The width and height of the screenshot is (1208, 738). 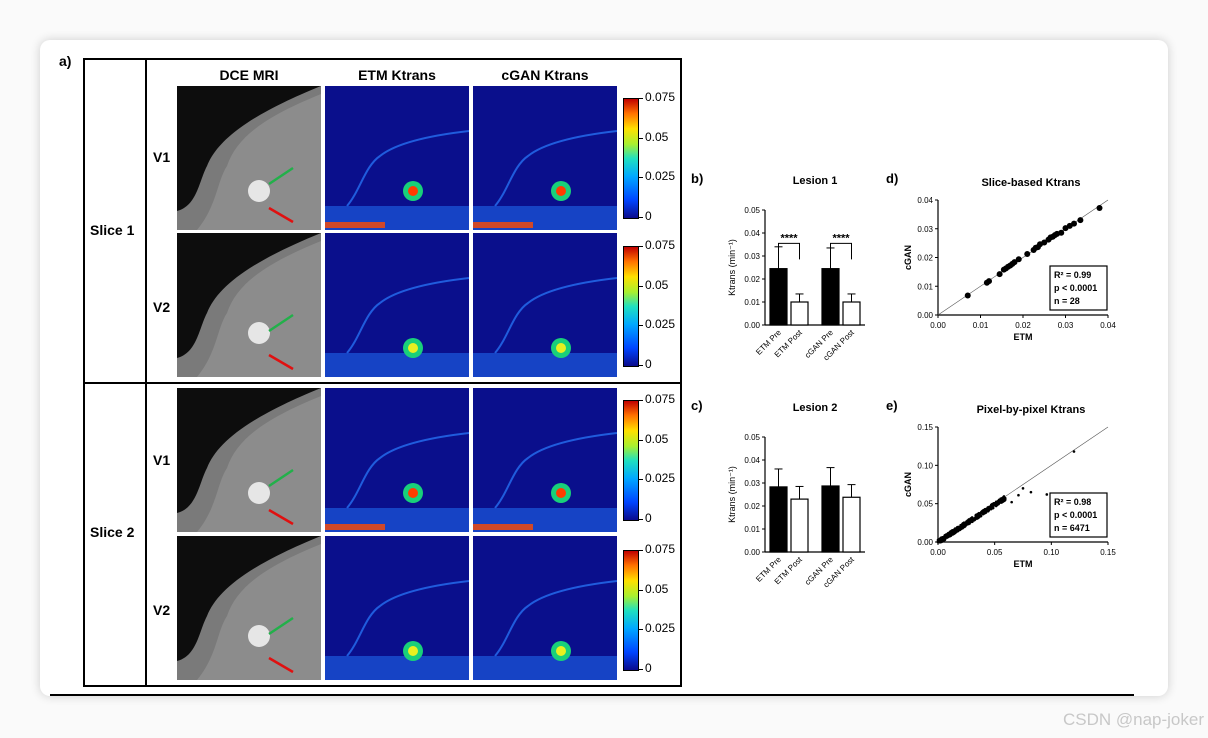 I want to click on panel-label: b), so click(x=697, y=178).